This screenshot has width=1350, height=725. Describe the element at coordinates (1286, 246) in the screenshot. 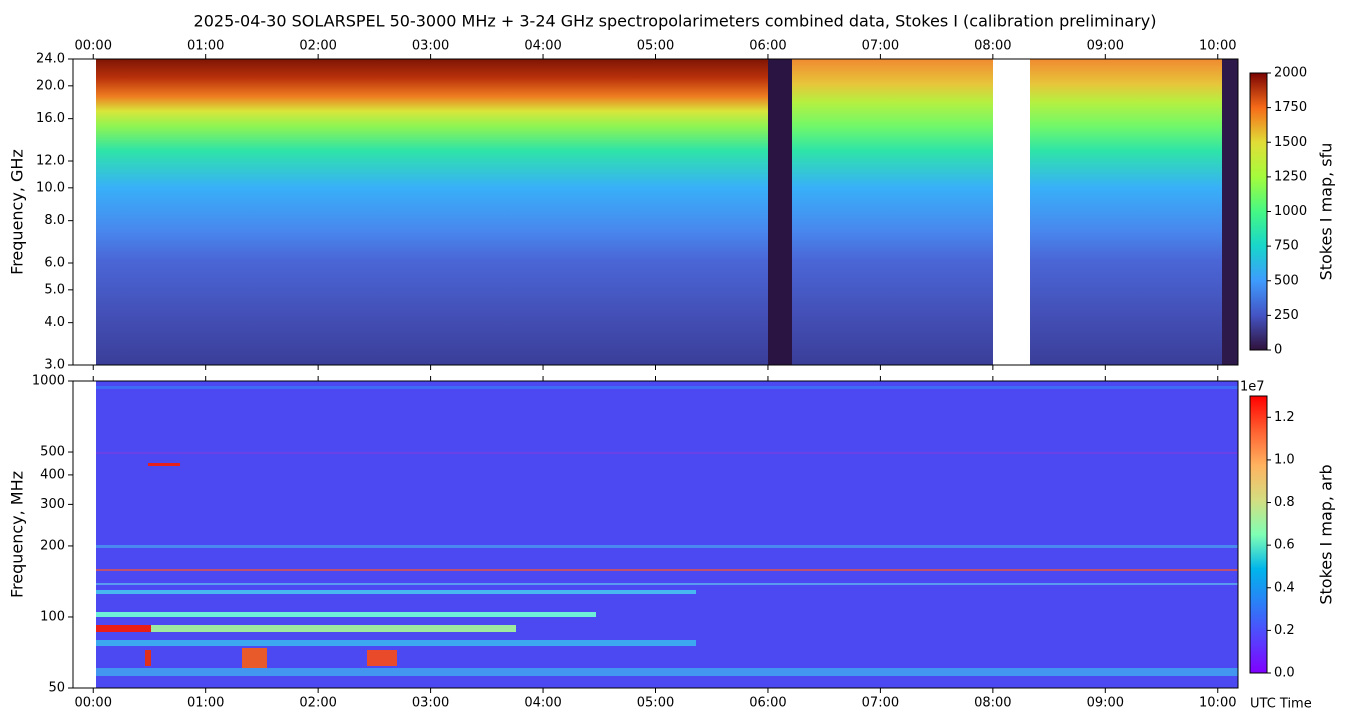

I see `colorbar-tick-label: 750` at that location.